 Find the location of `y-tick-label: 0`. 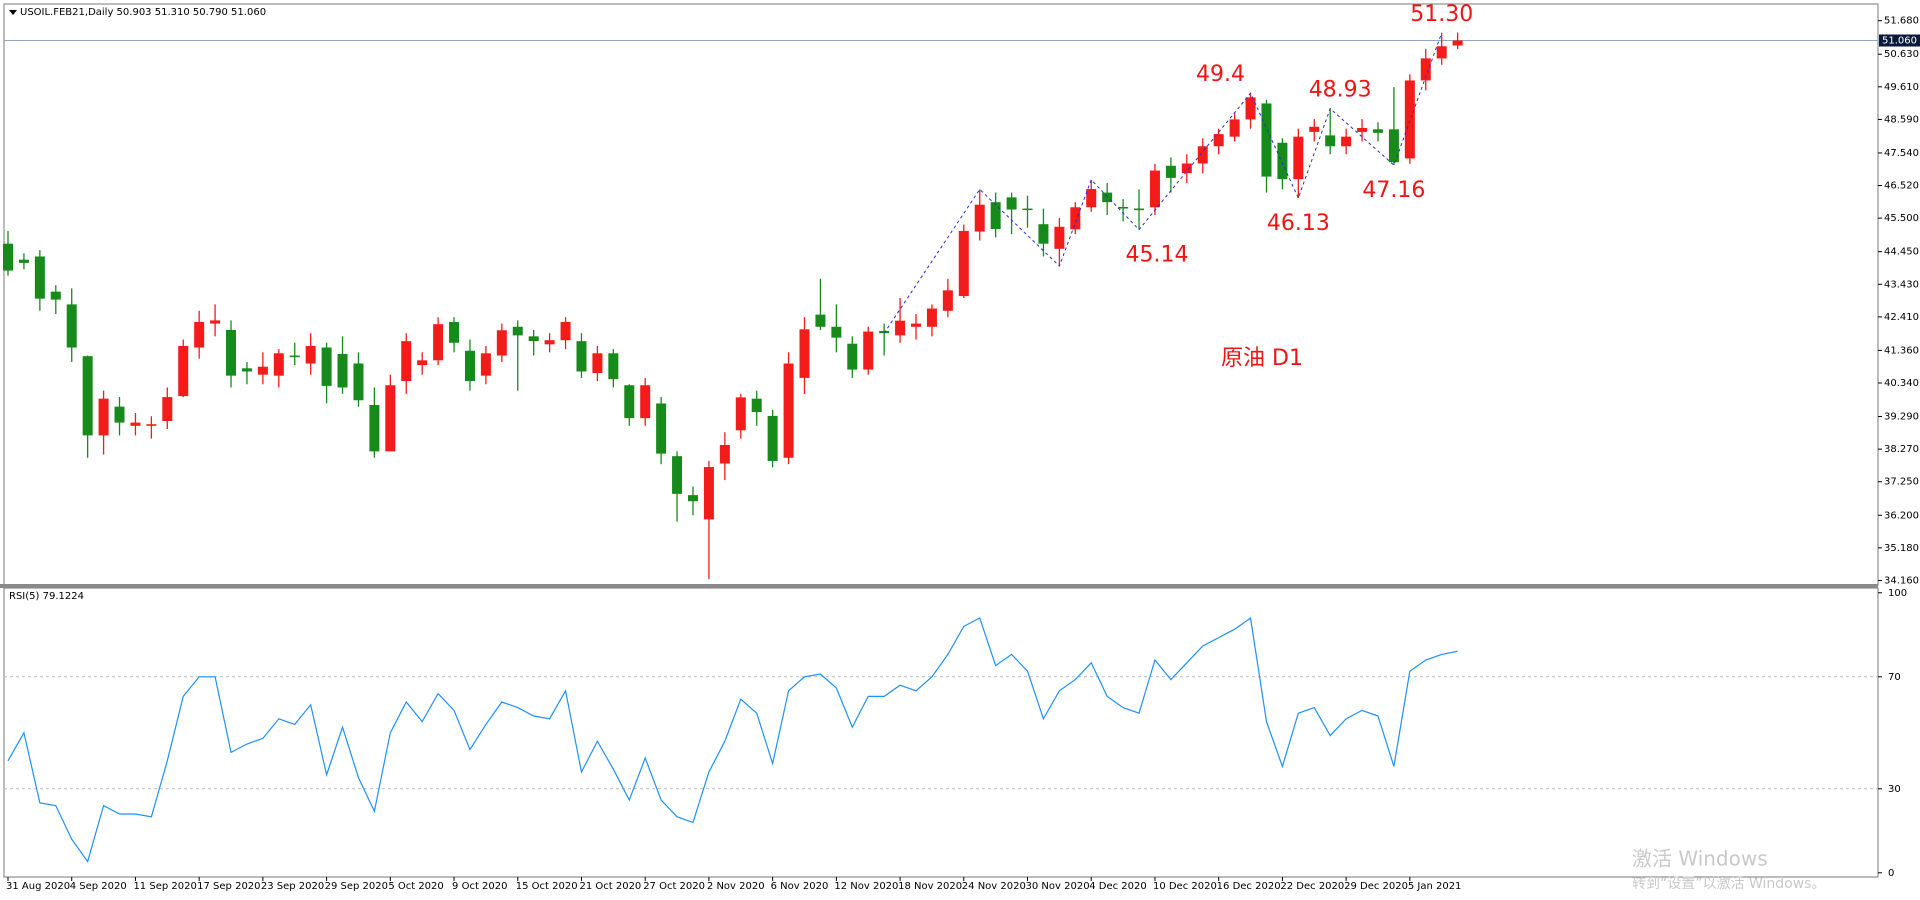

y-tick-label: 0 is located at coordinates (1891, 873).